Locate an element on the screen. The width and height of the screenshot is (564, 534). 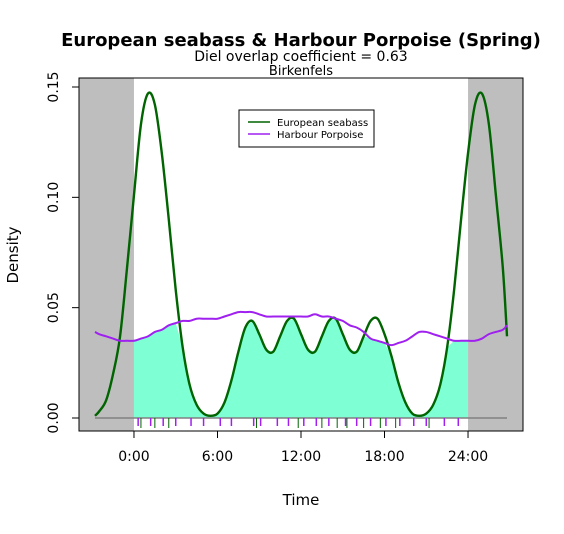
x-axis-label: Time is located at coordinates (301, 500).